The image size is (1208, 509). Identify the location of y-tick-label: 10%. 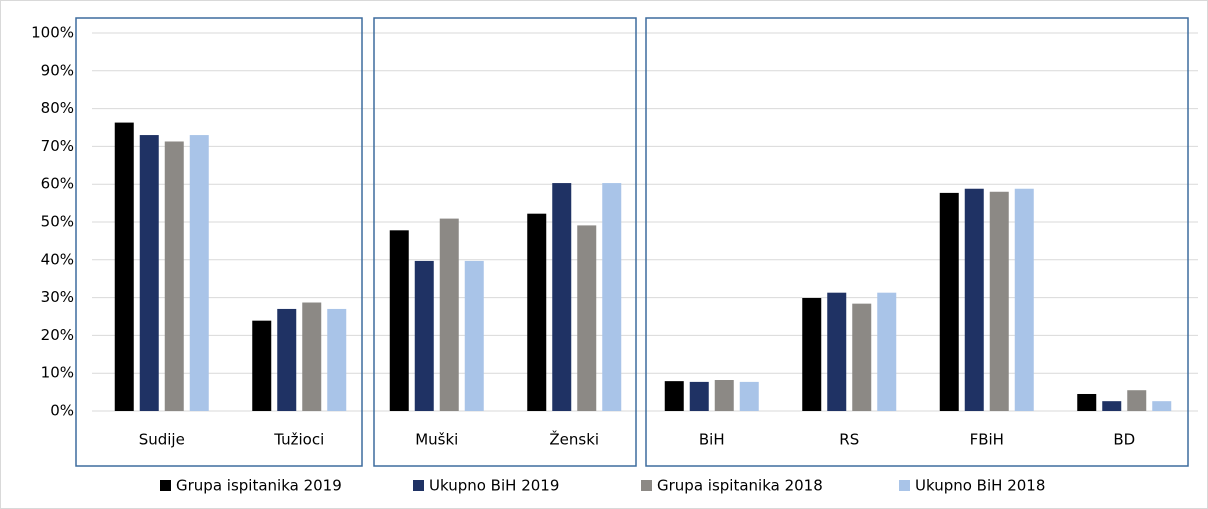
(57, 373).